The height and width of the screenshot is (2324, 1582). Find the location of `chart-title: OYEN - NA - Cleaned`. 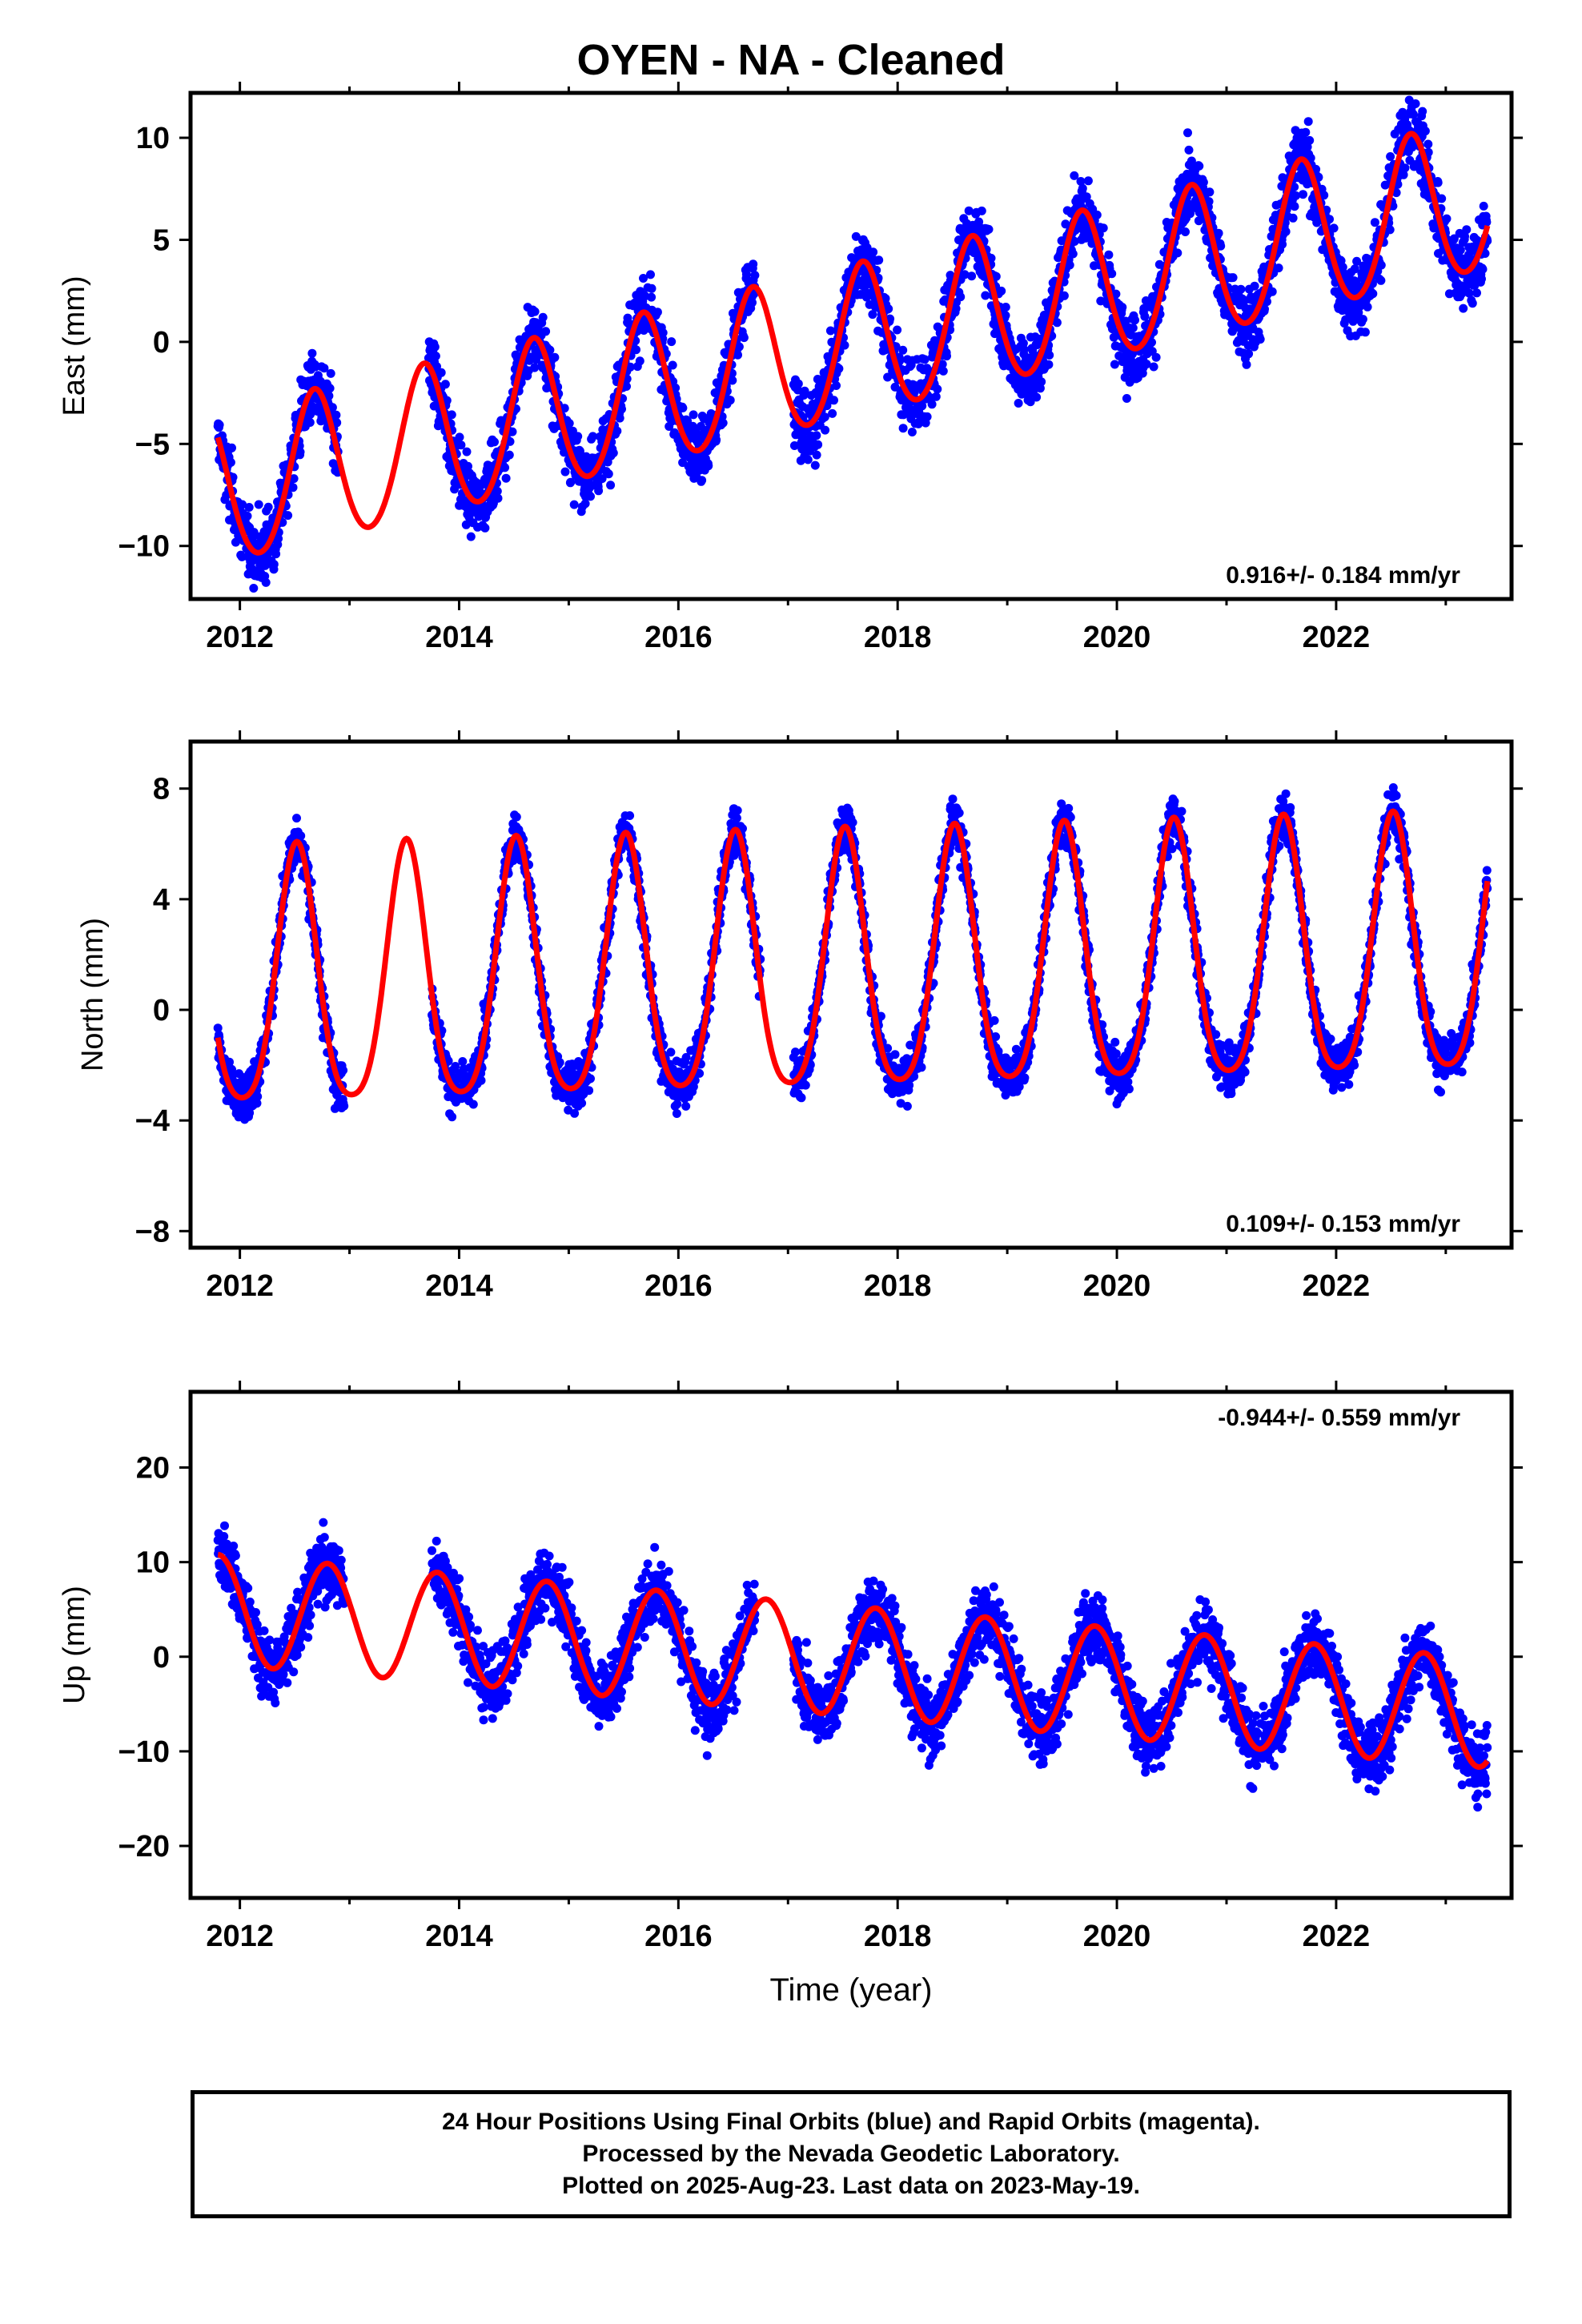

chart-title: OYEN - NA - Cleaned is located at coordinates (791, 60).